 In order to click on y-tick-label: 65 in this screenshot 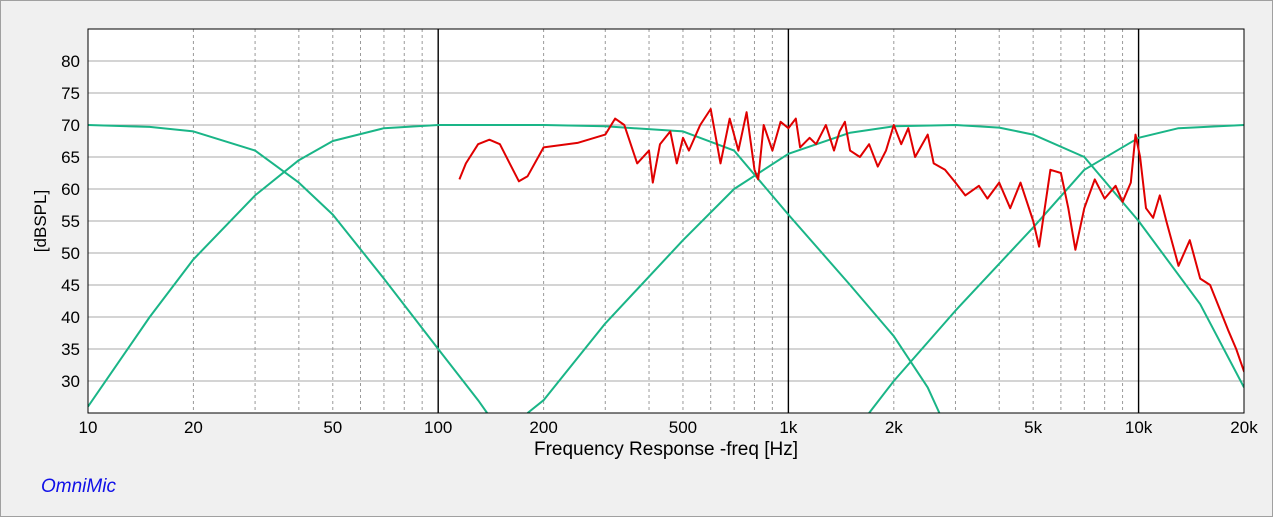, I will do `click(70, 157)`.